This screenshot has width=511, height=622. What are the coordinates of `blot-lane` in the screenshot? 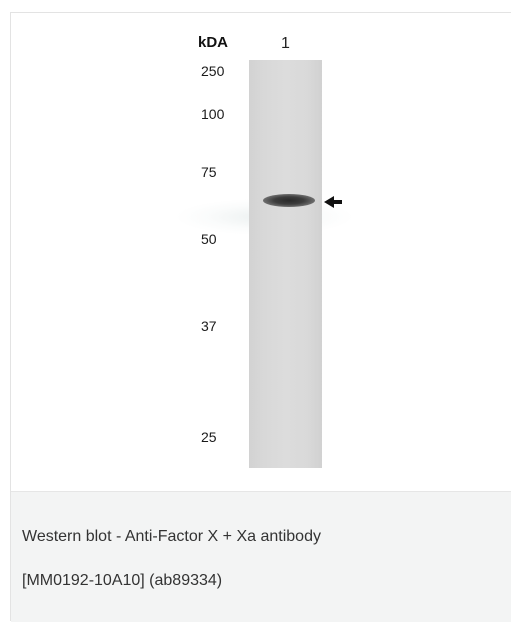 It's located at (285, 264).